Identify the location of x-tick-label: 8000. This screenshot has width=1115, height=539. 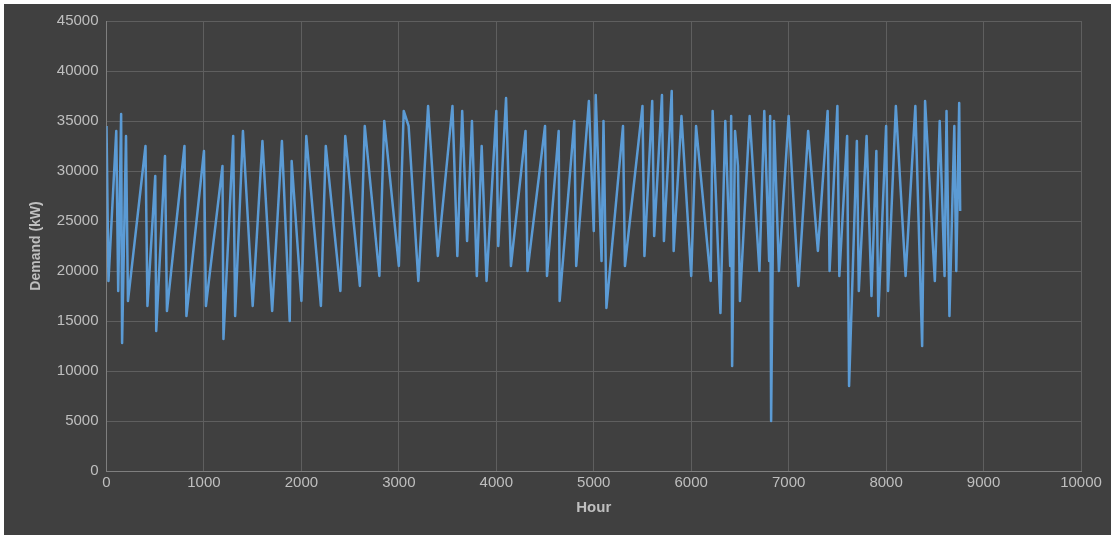
(886, 482).